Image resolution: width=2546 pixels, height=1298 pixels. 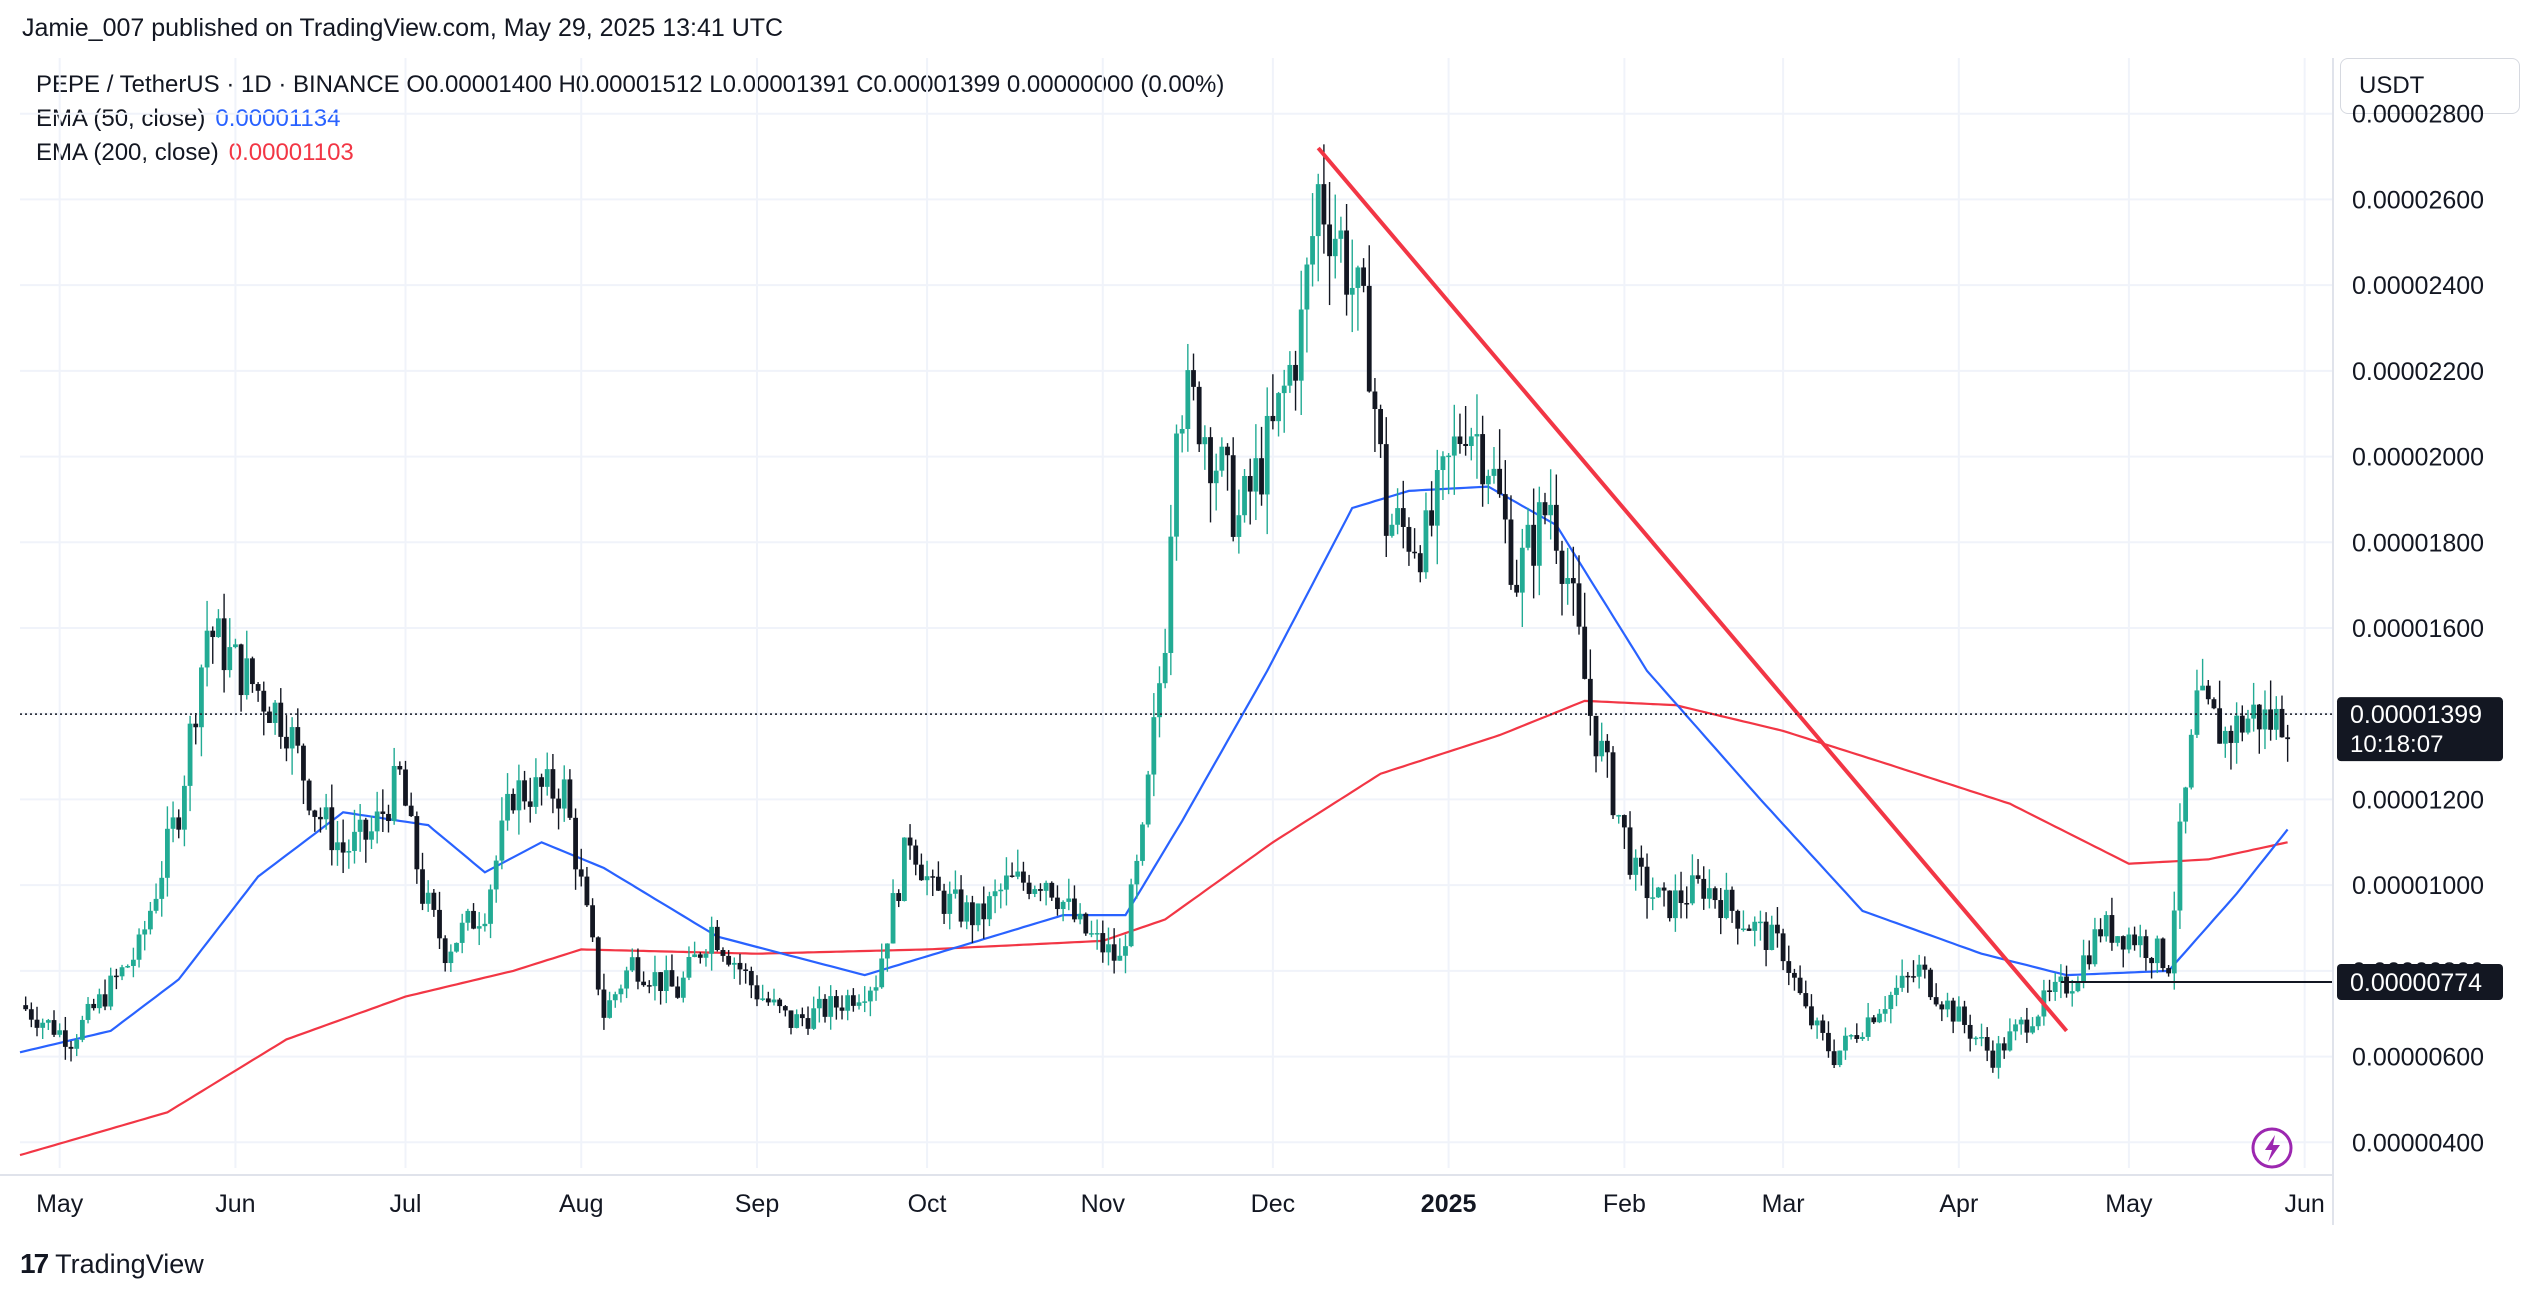 I want to click on last-price-tag, so click(x=2420, y=729).